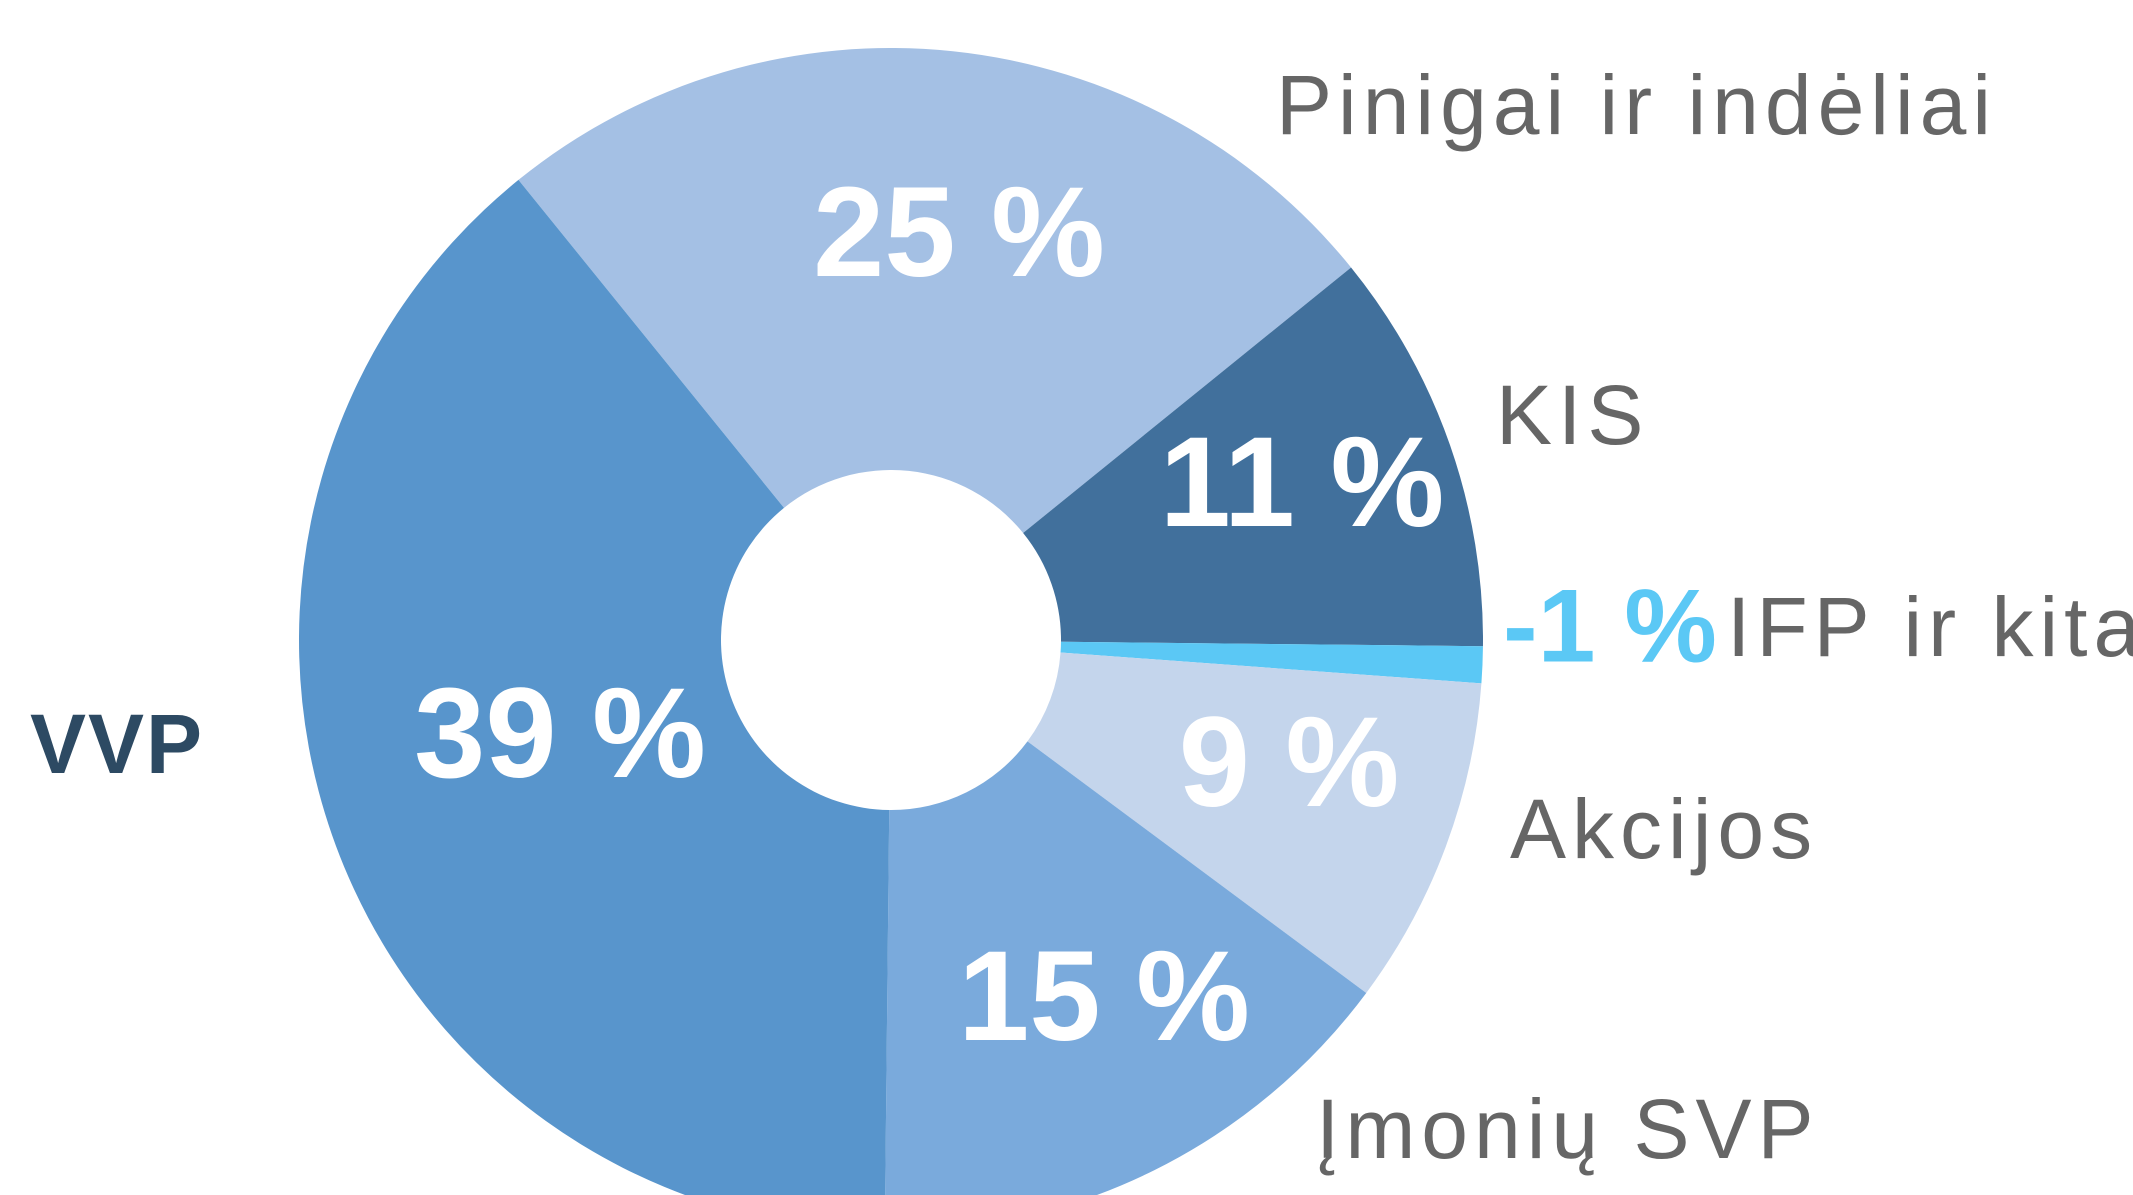 The image size is (2133, 1195). What do you see at coordinates (1302, 482) in the screenshot?
I see `value-label: 11 %` at bounding box center [1302, 482].